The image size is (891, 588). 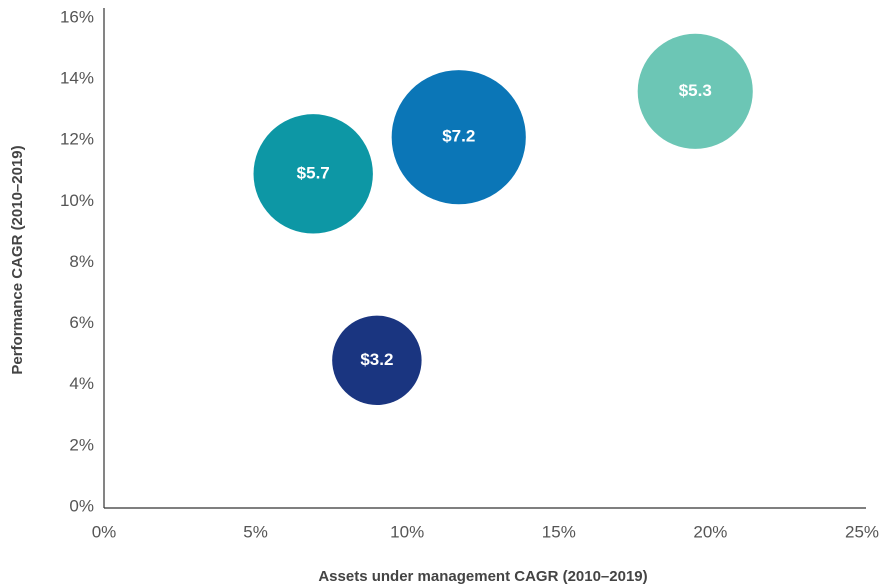 I want to click on x-tick-label: 25%, so click(x=862, y=531).